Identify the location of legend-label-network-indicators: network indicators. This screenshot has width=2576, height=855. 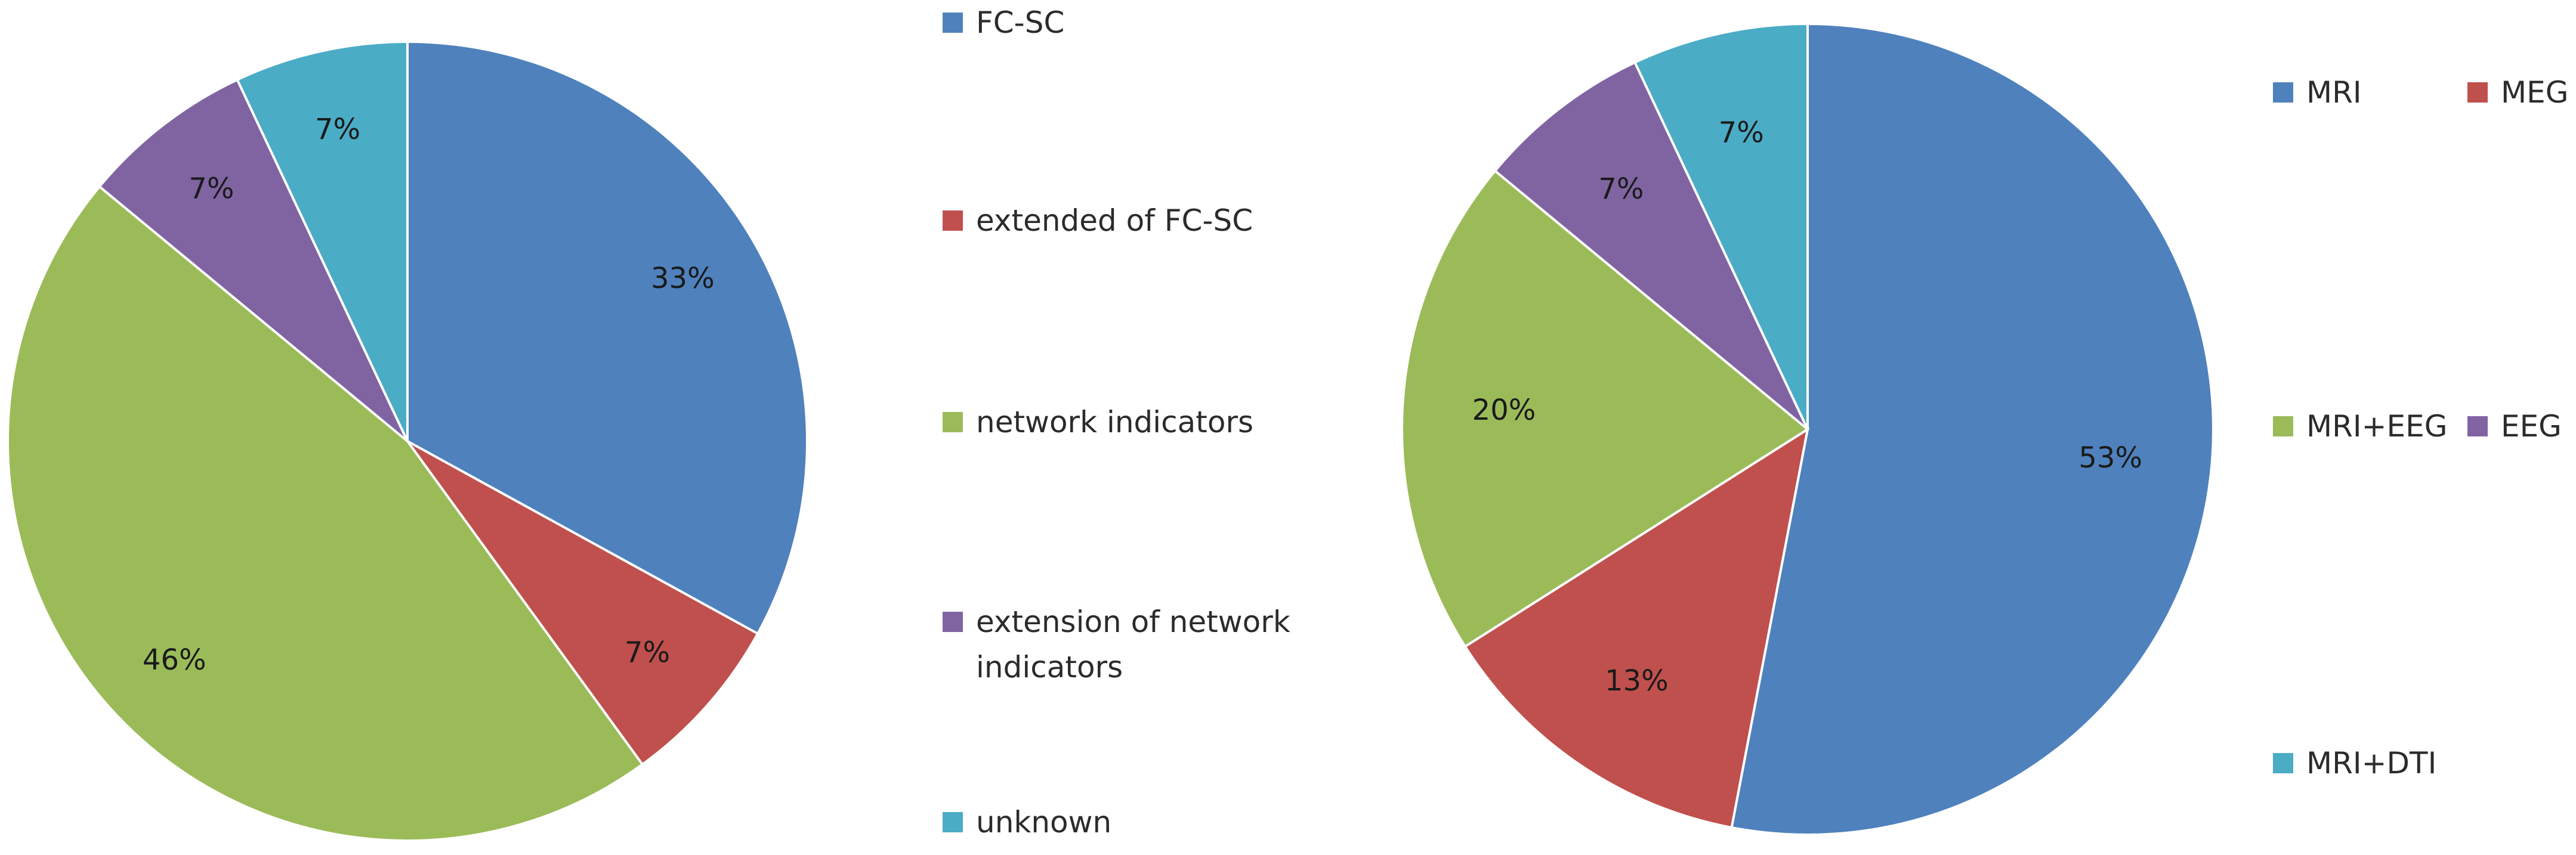
(1114, 422).